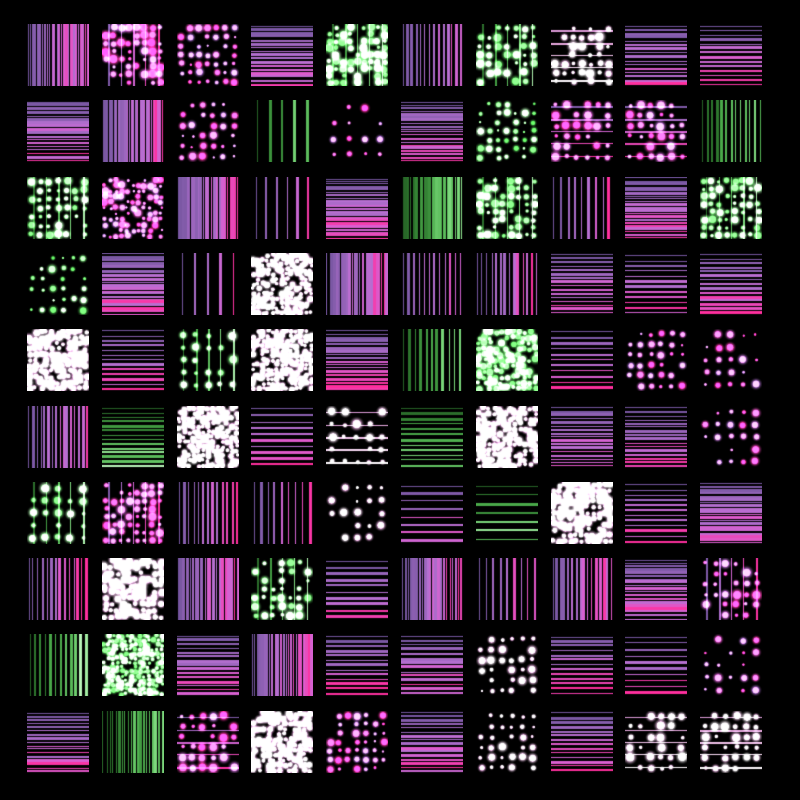  Describe the element at coordinates (731, 437) in the screenshot. I see `pattern-tile-r5-c9` at that location.